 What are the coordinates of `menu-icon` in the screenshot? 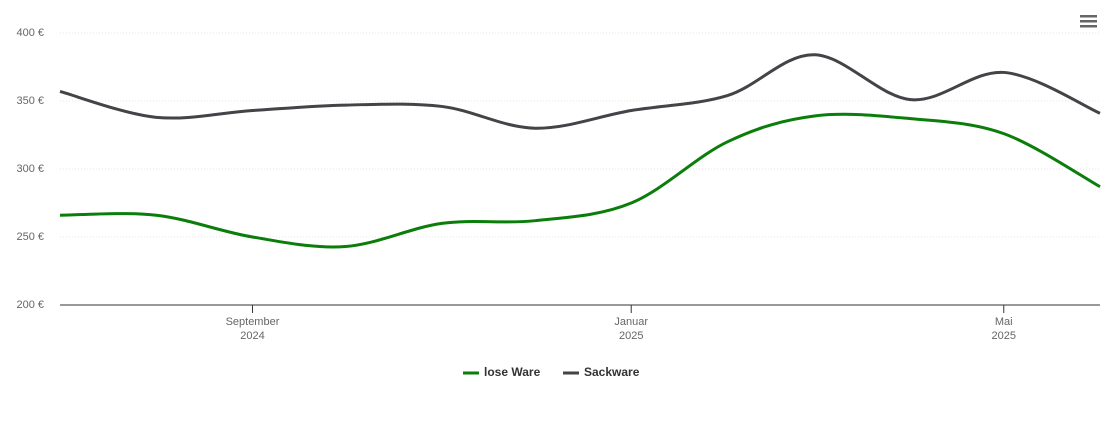 It's located at (1088, 21).